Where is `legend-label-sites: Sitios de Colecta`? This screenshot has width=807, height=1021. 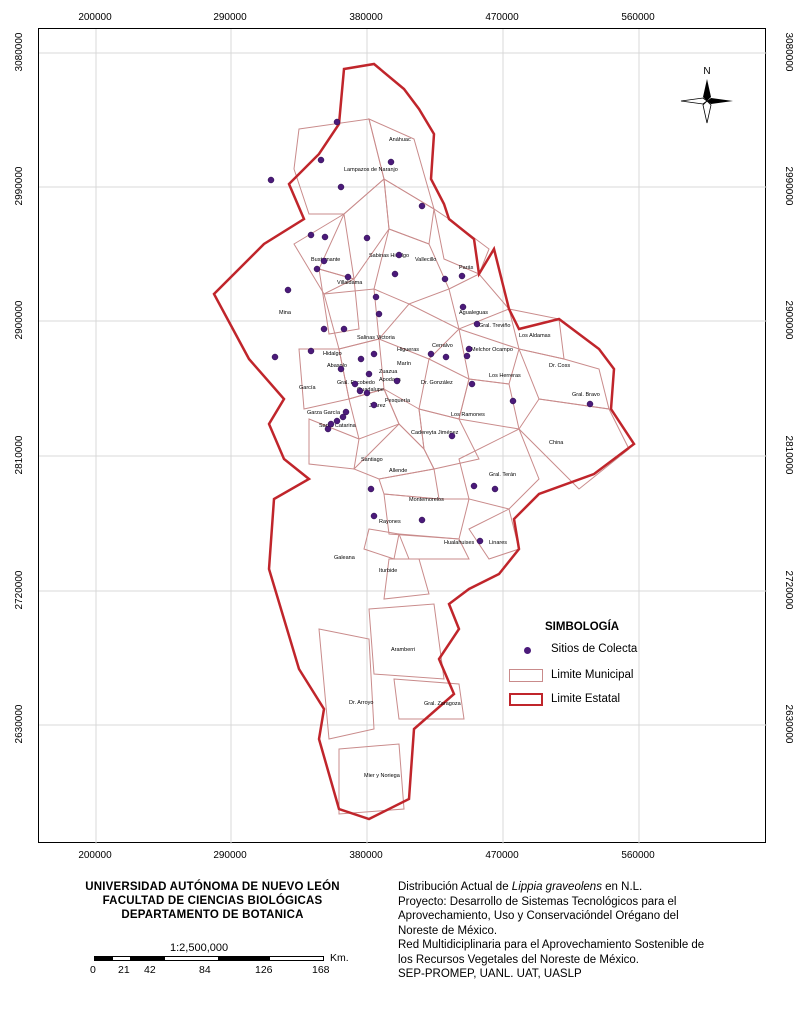 legend-label-sites: Sitios de Colecta is located at coordinates (594, 649).